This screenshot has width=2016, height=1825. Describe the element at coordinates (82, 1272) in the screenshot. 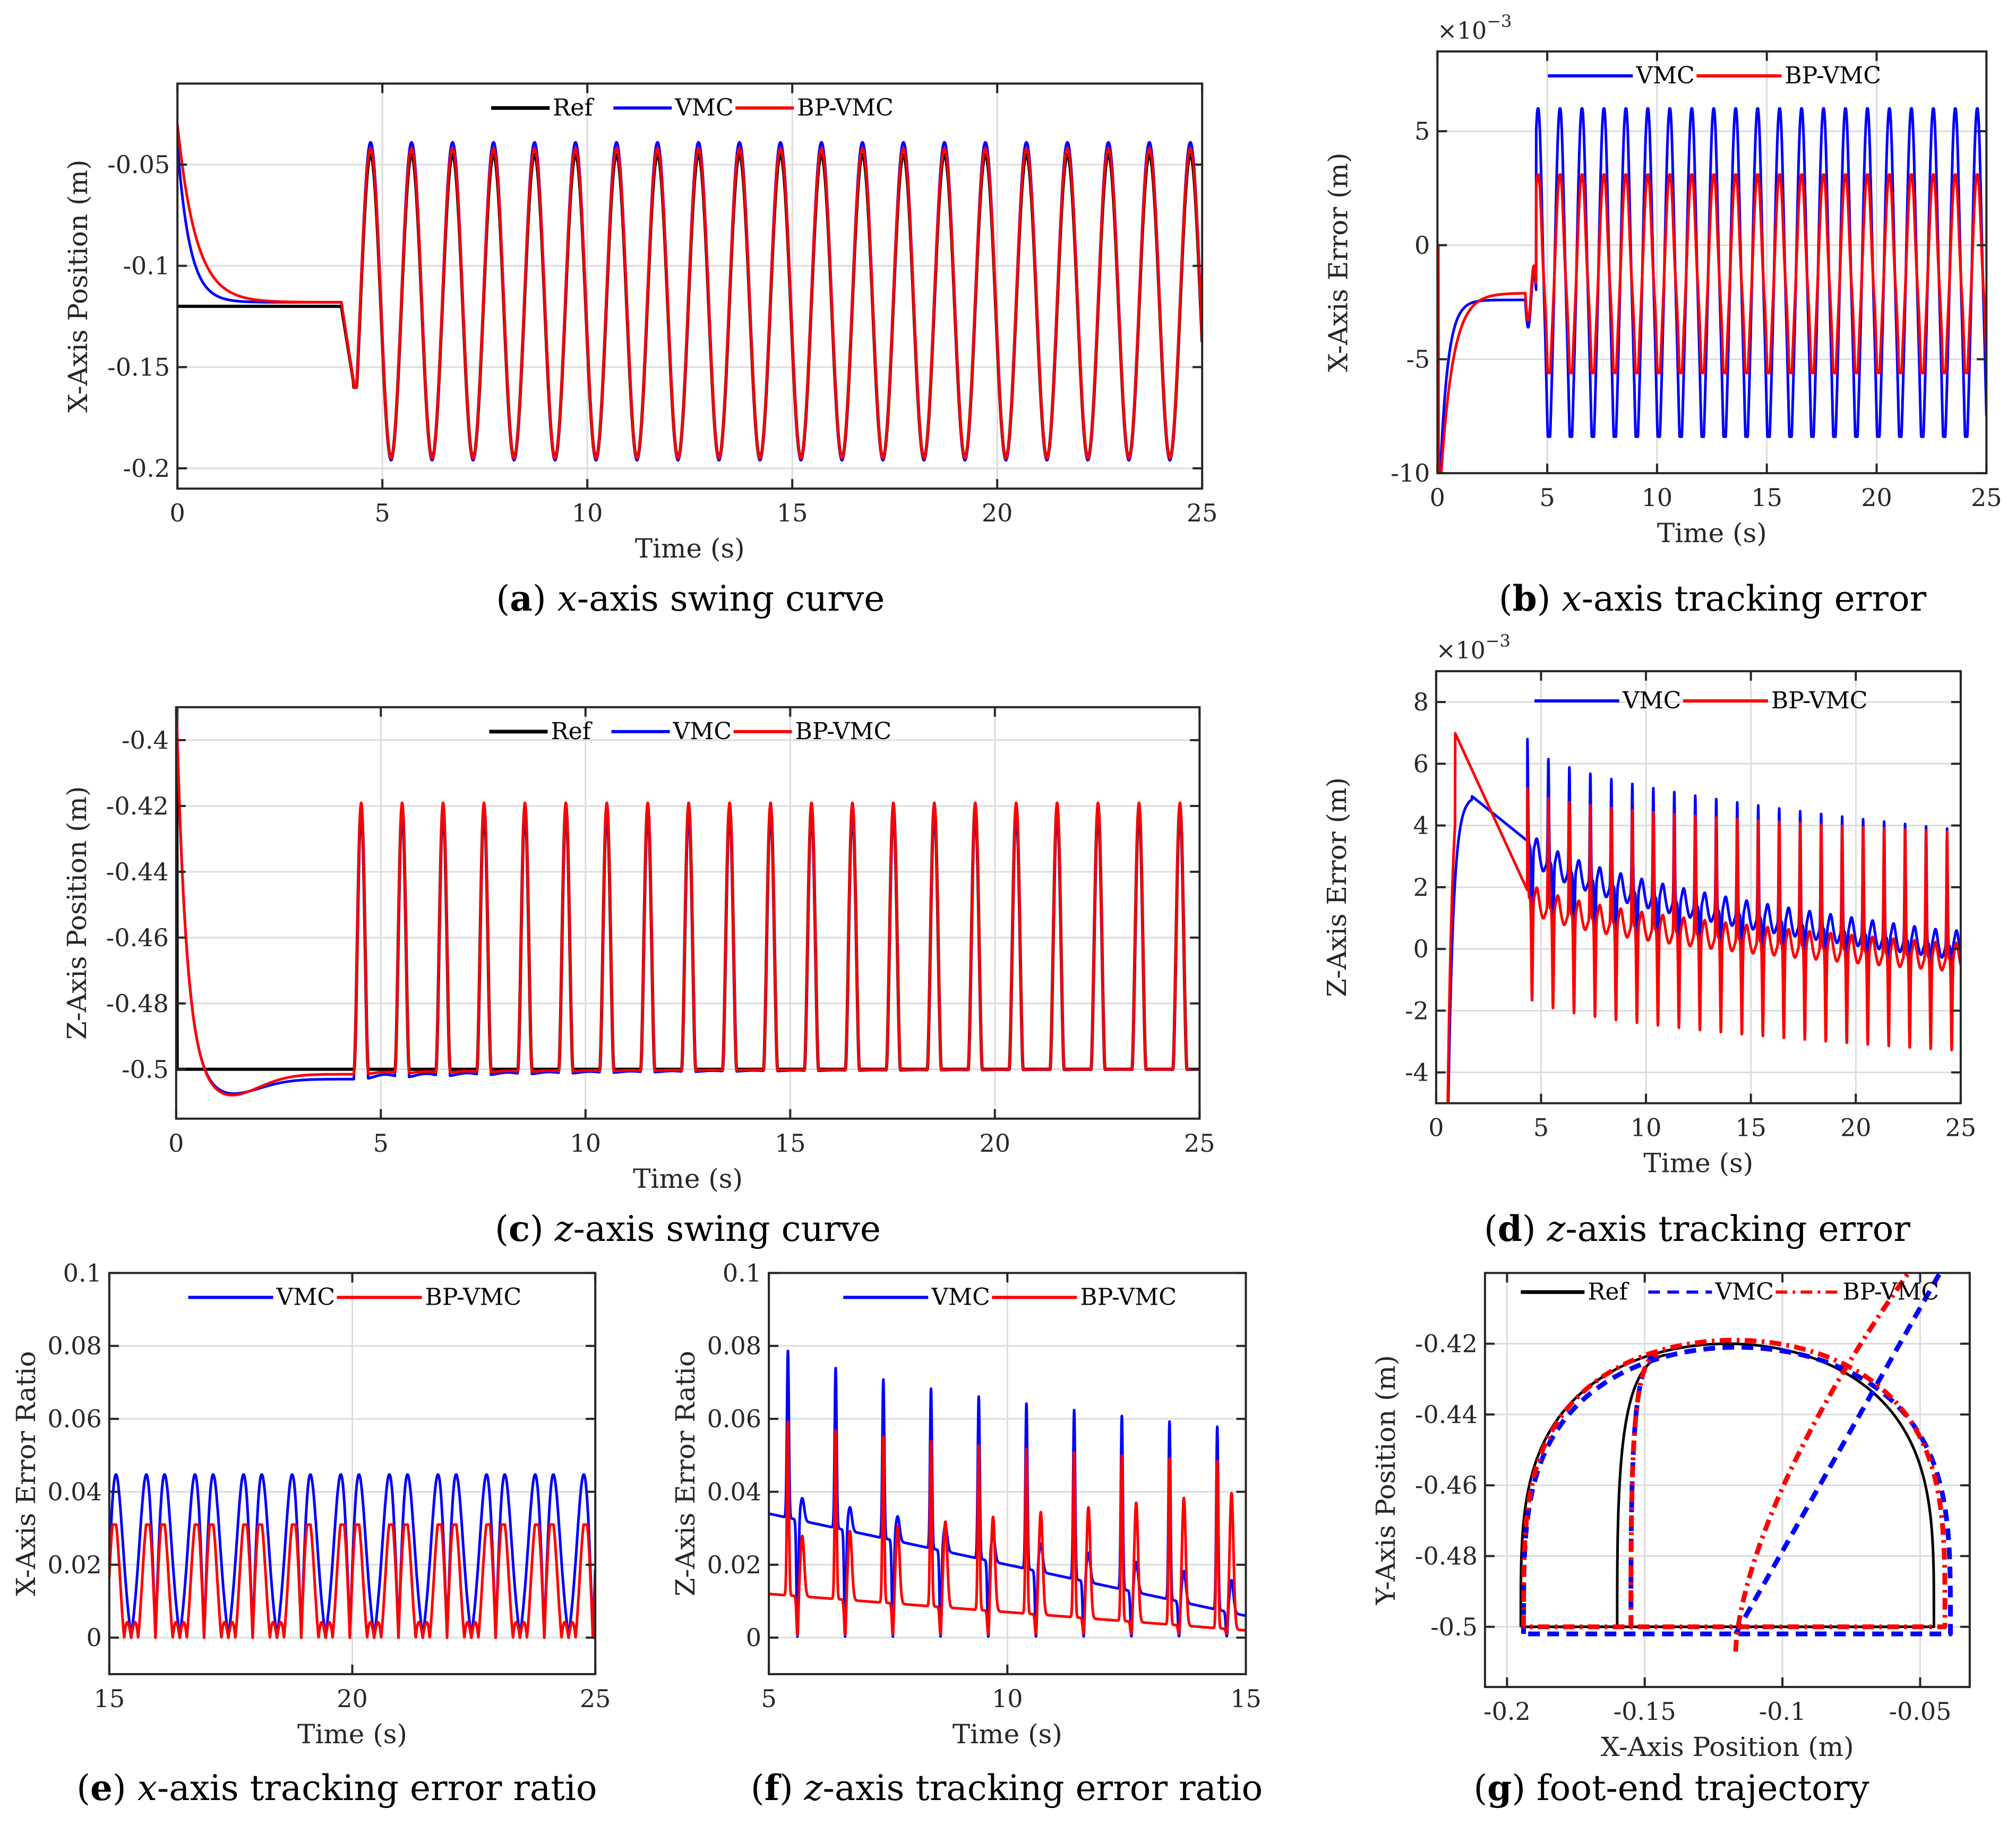

I see `y-tick-label: 0.1` at that location.